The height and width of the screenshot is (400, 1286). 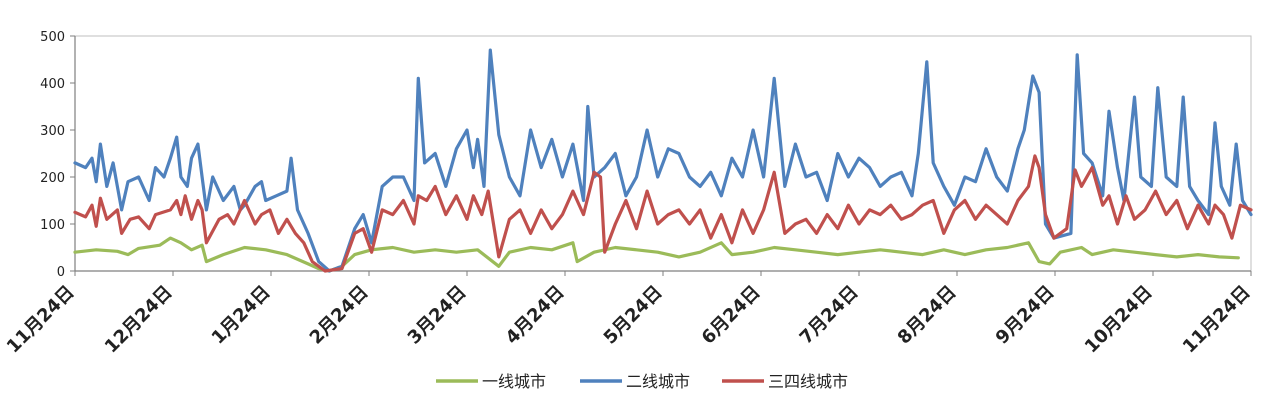 What do you see at coordinates (535, 315) in the screenshot?
I see `x-tick-label: 4月24日` at bounding box center [535, 315].